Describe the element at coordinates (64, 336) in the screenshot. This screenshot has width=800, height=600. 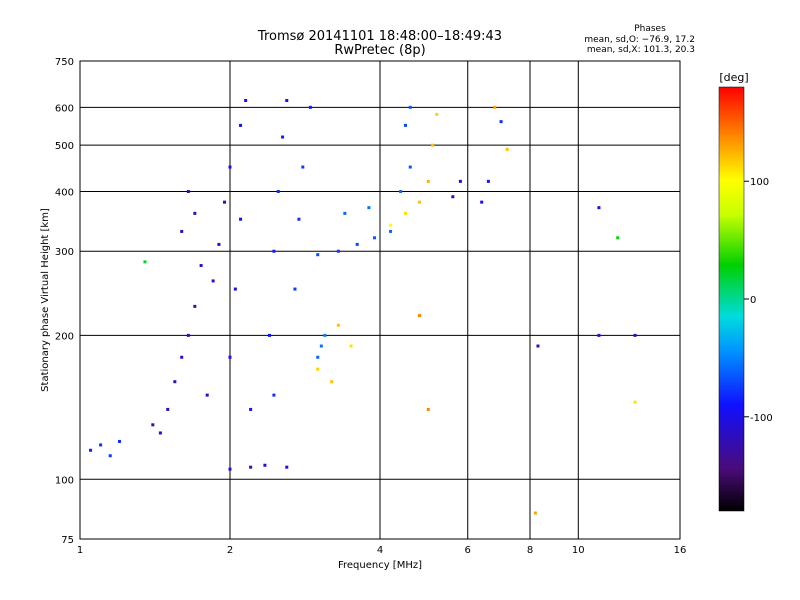
I see `y-tick-label: 200` at that location.